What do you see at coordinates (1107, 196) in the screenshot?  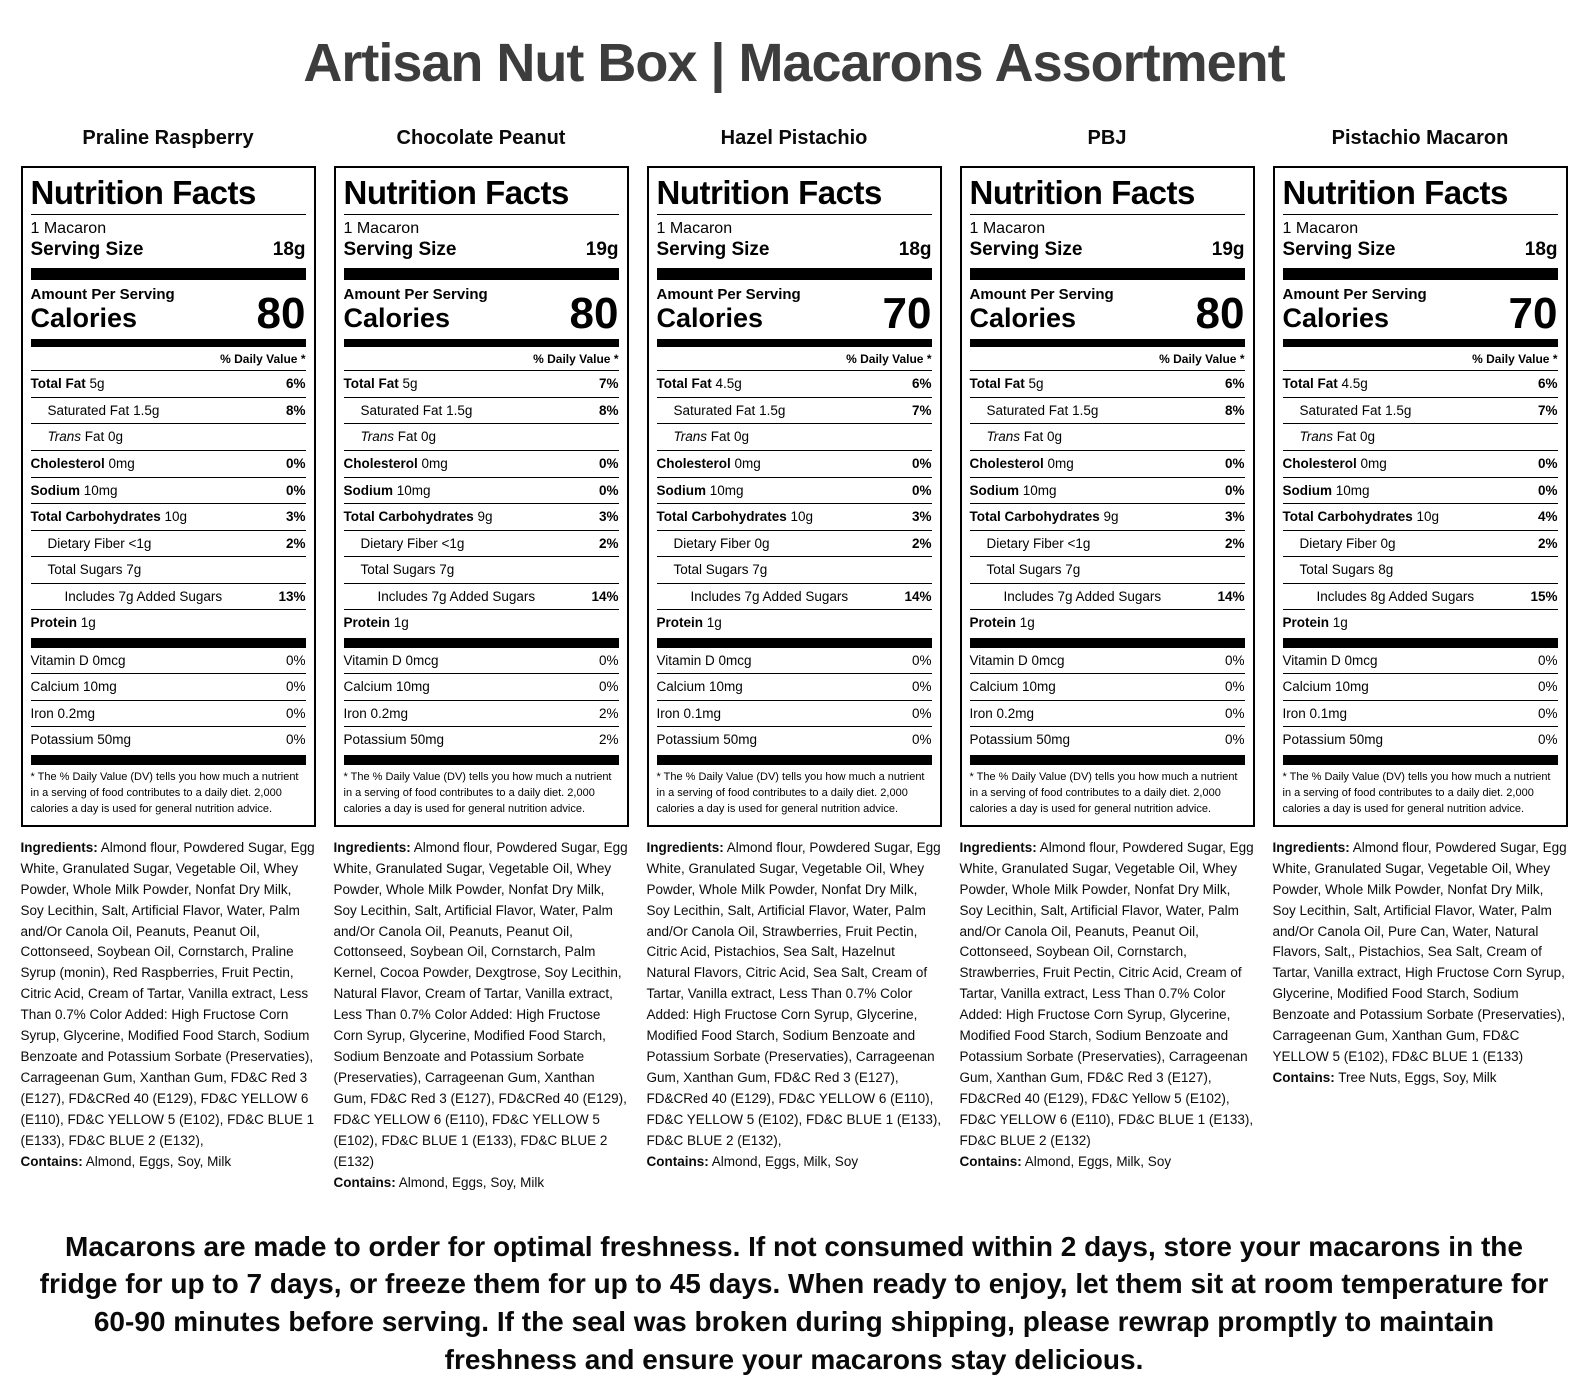 I see `nutrition-facts-heading: Nutrition Facts` at bounding box center [1107, 196].